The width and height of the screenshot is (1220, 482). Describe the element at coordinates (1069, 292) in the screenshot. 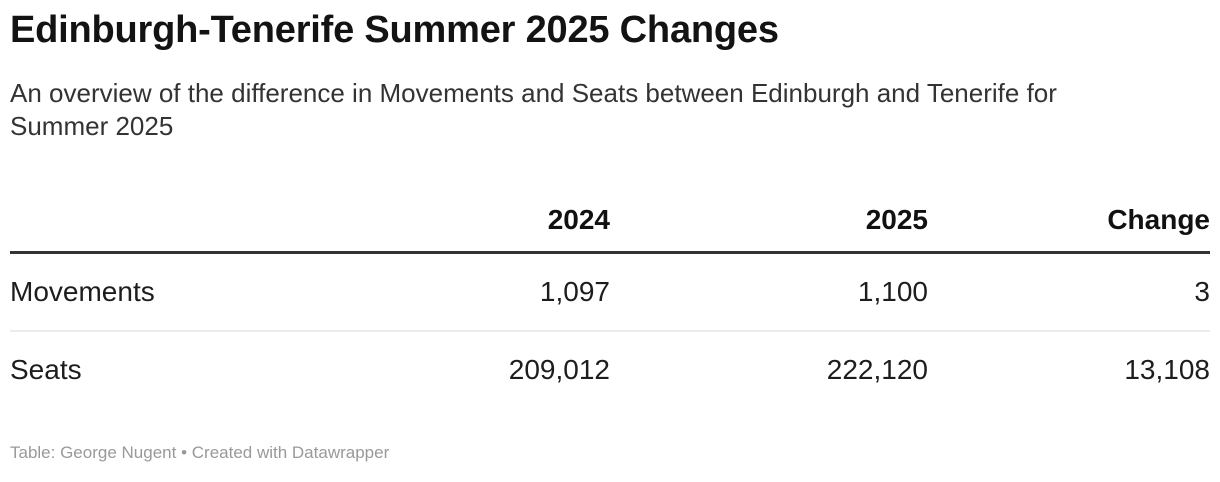

I see `cell-movements-change: 3` at that location.